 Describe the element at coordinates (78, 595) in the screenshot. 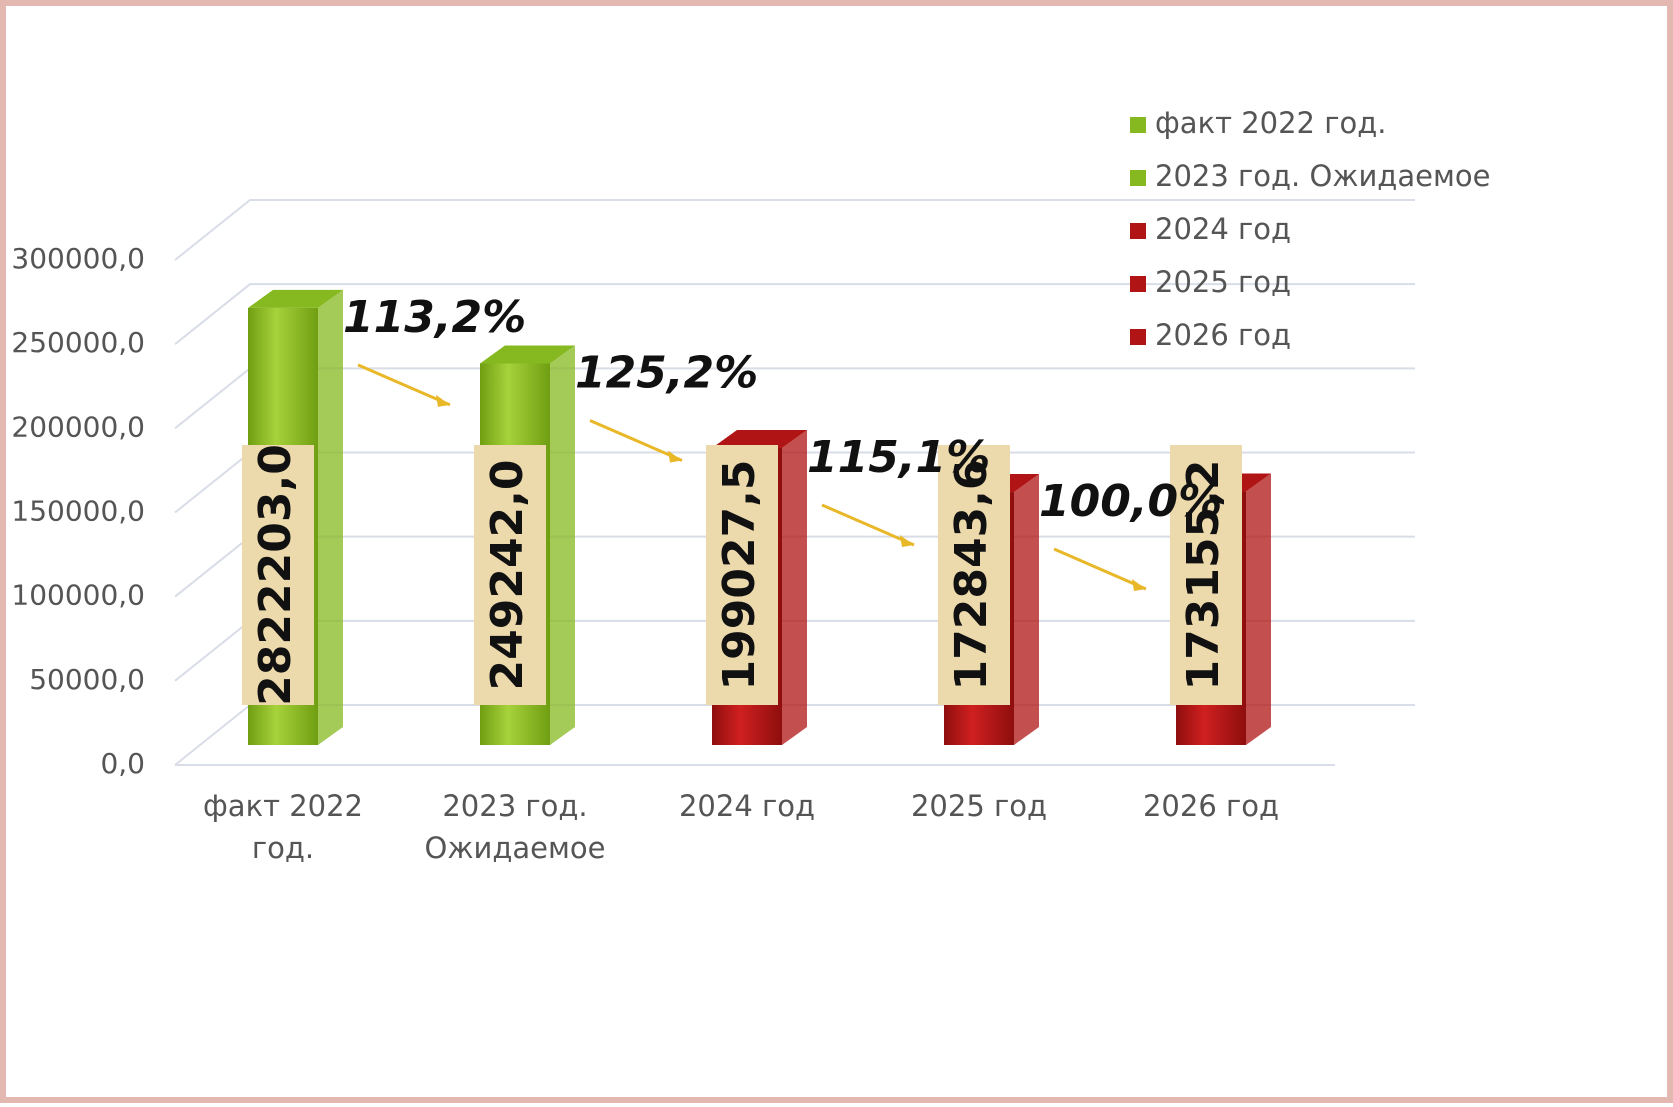

I see `y-tick-label: 100000,0` at that location.